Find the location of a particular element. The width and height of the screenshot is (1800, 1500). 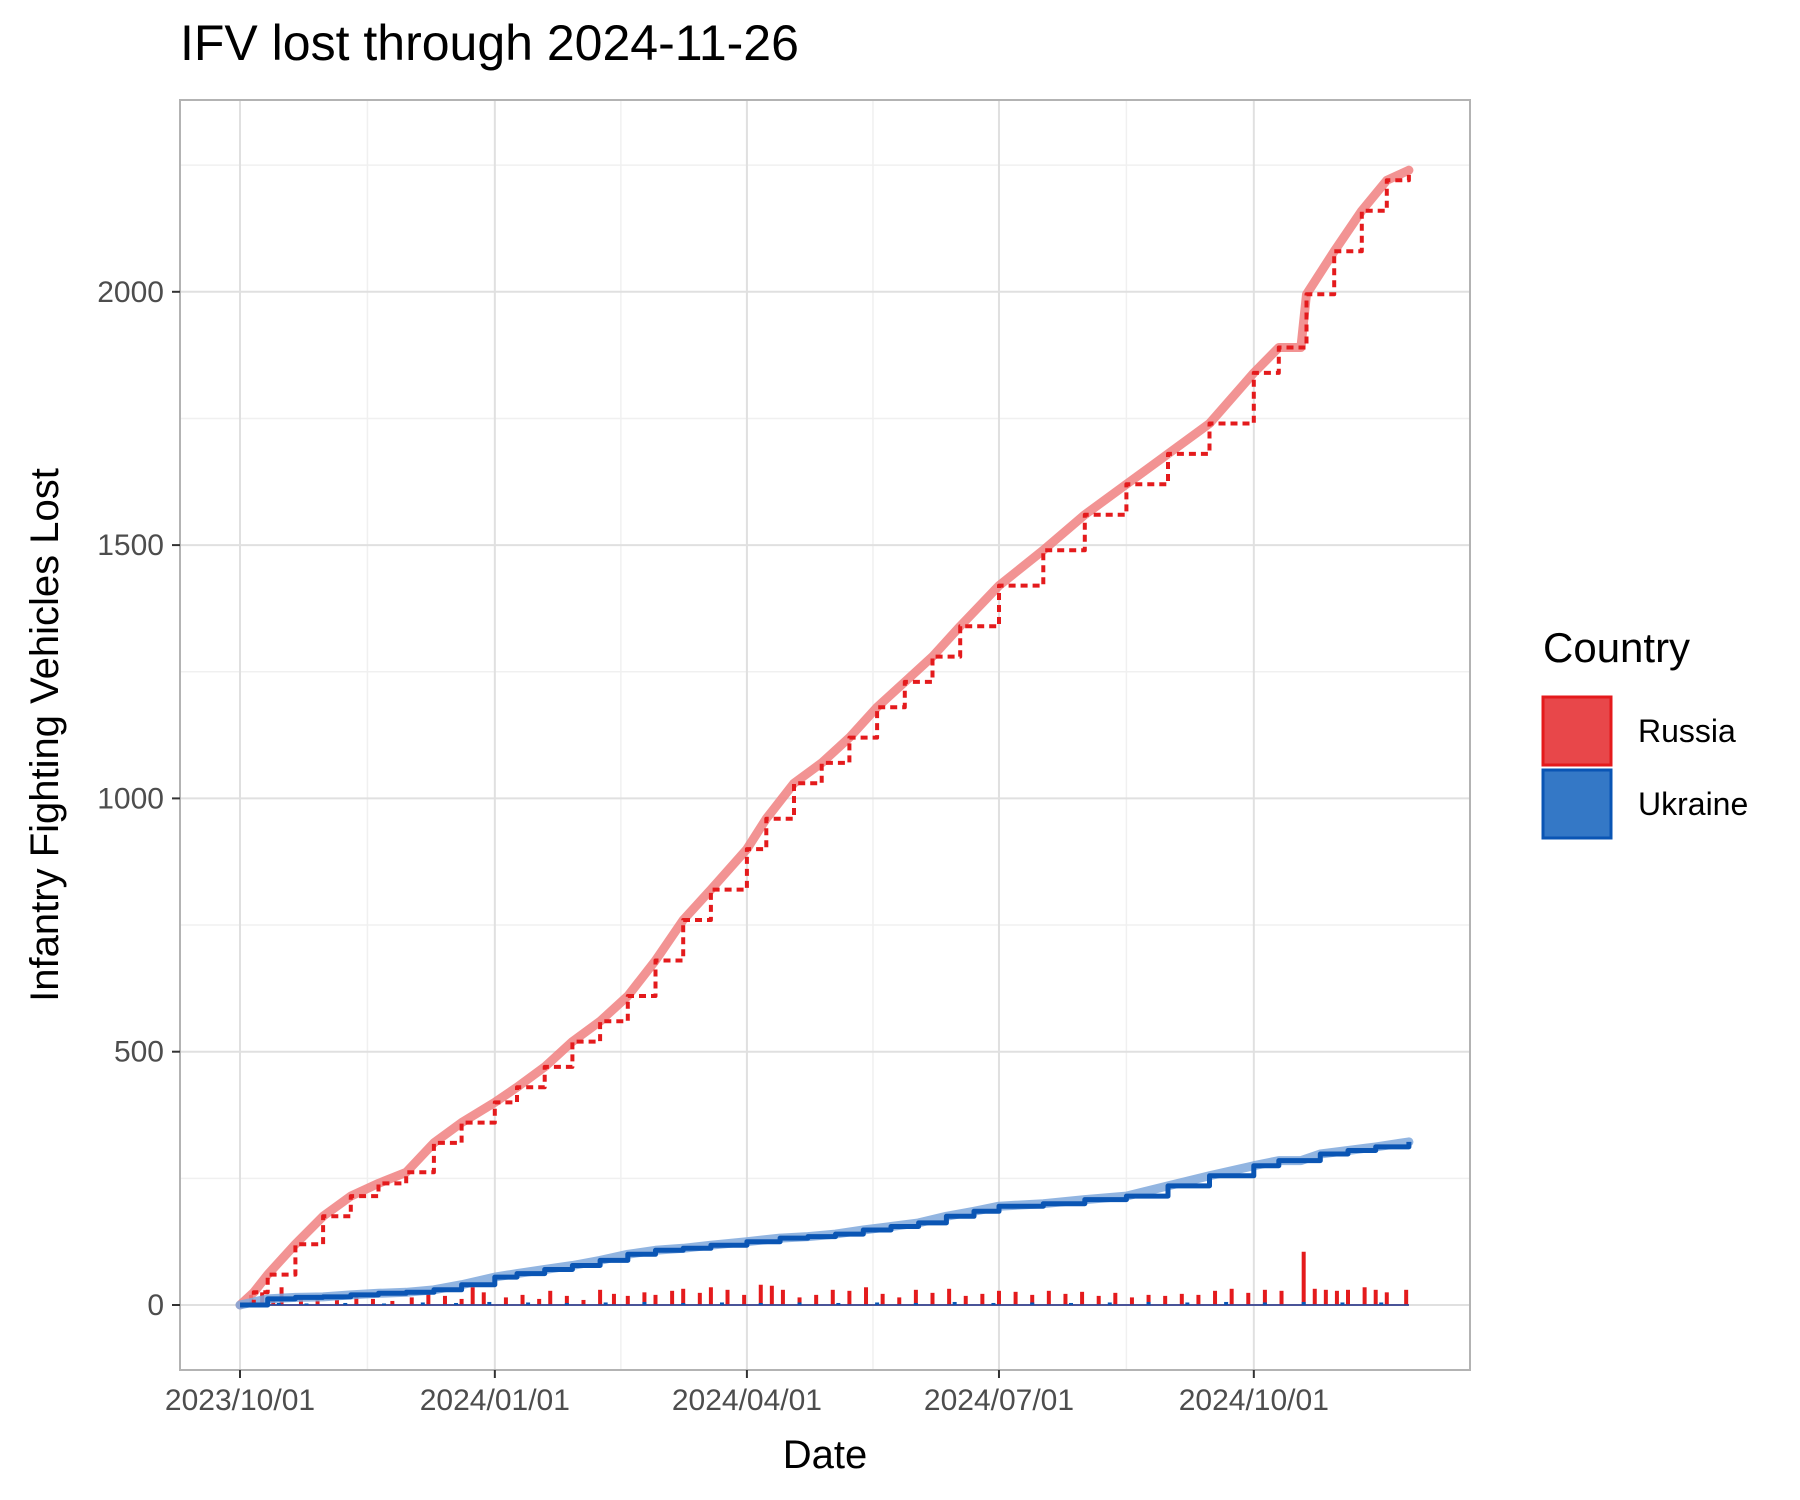

y-tick-label: 1500 is located at coordinates (130, 545).